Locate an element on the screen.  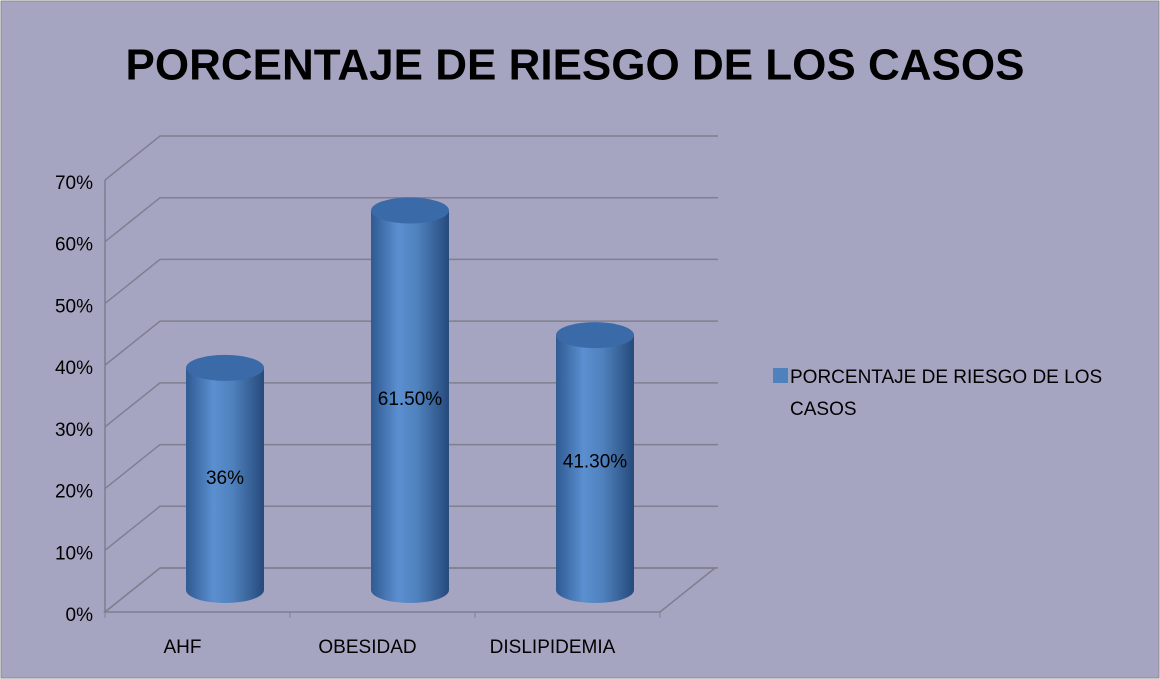
y-tick-label: 70% is located at coordinates (74, 183).